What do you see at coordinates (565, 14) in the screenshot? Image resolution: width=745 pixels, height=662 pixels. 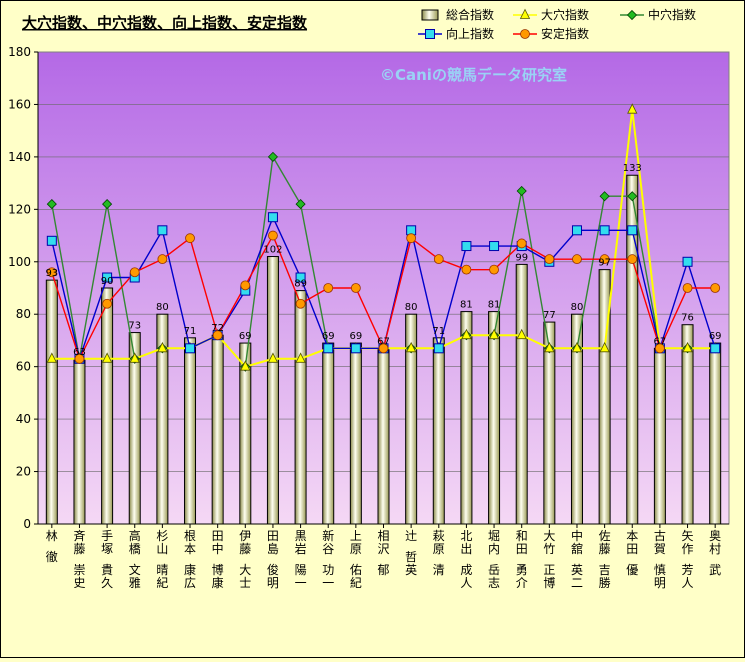 I see `legend-label: 大穴指数` at bounding box center [565, 14].